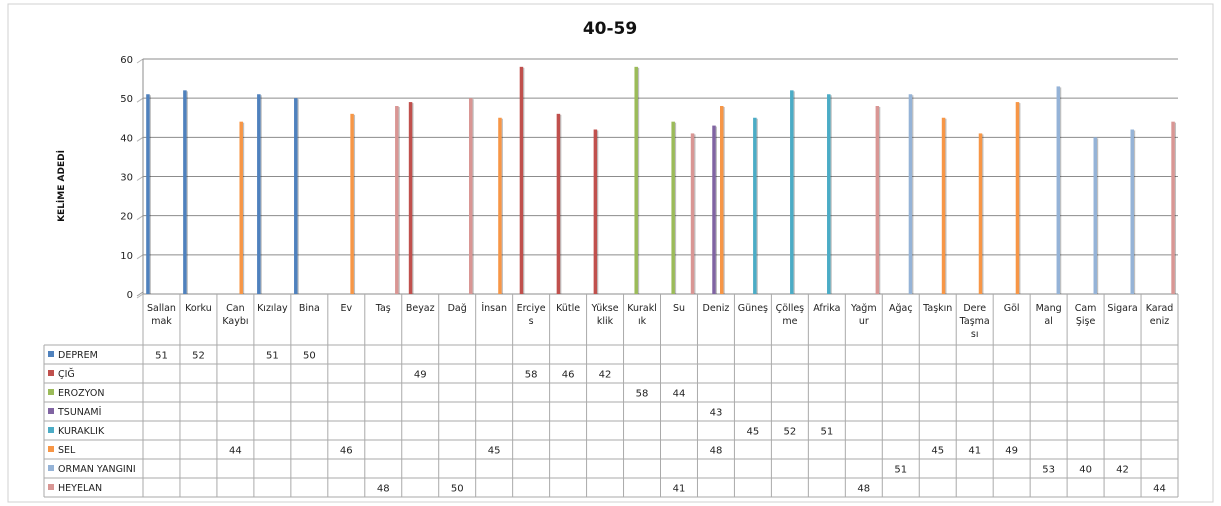  I want to click on category-label: Ağaç, so click(901, 308).